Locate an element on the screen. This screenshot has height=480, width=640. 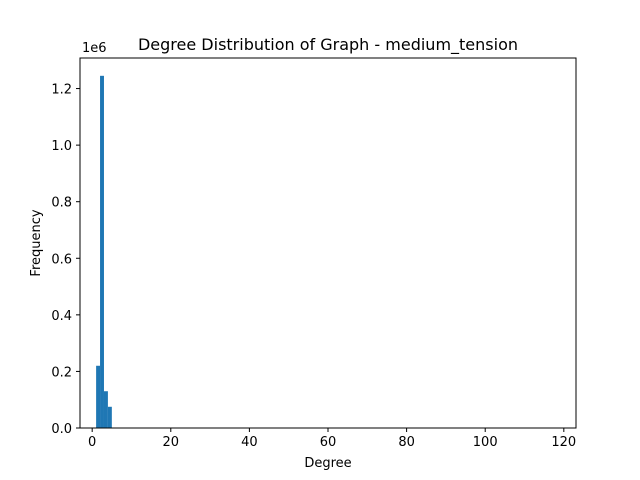
bars-group is located at coordinates (104, 251).